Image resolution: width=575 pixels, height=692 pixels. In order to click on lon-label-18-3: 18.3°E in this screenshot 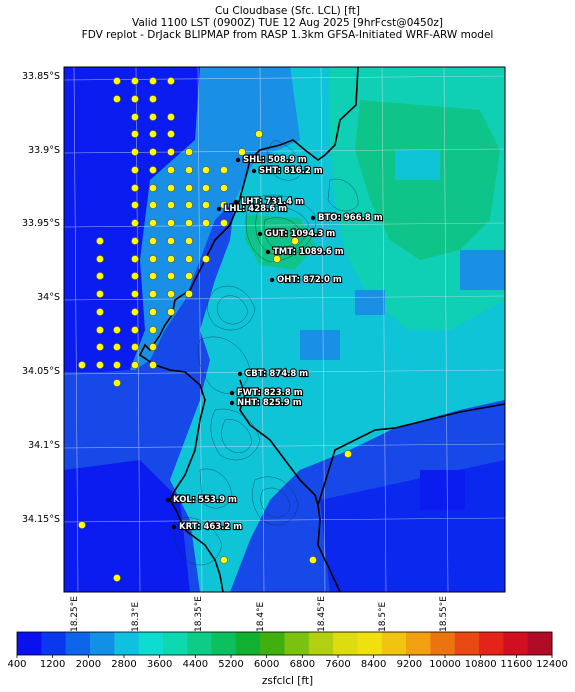, I will do `click(136, 616)`.